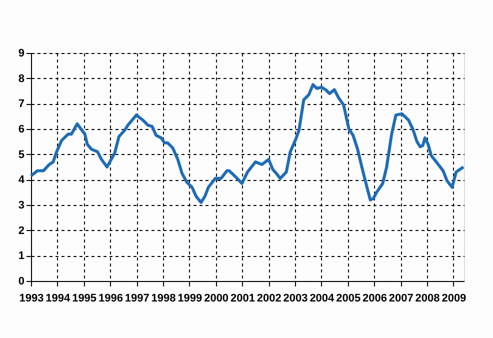  What do you see at coordinates (269, 298) in the screenshot?
I see `x-tick-label: 2002` at bounding box center [269, 298].